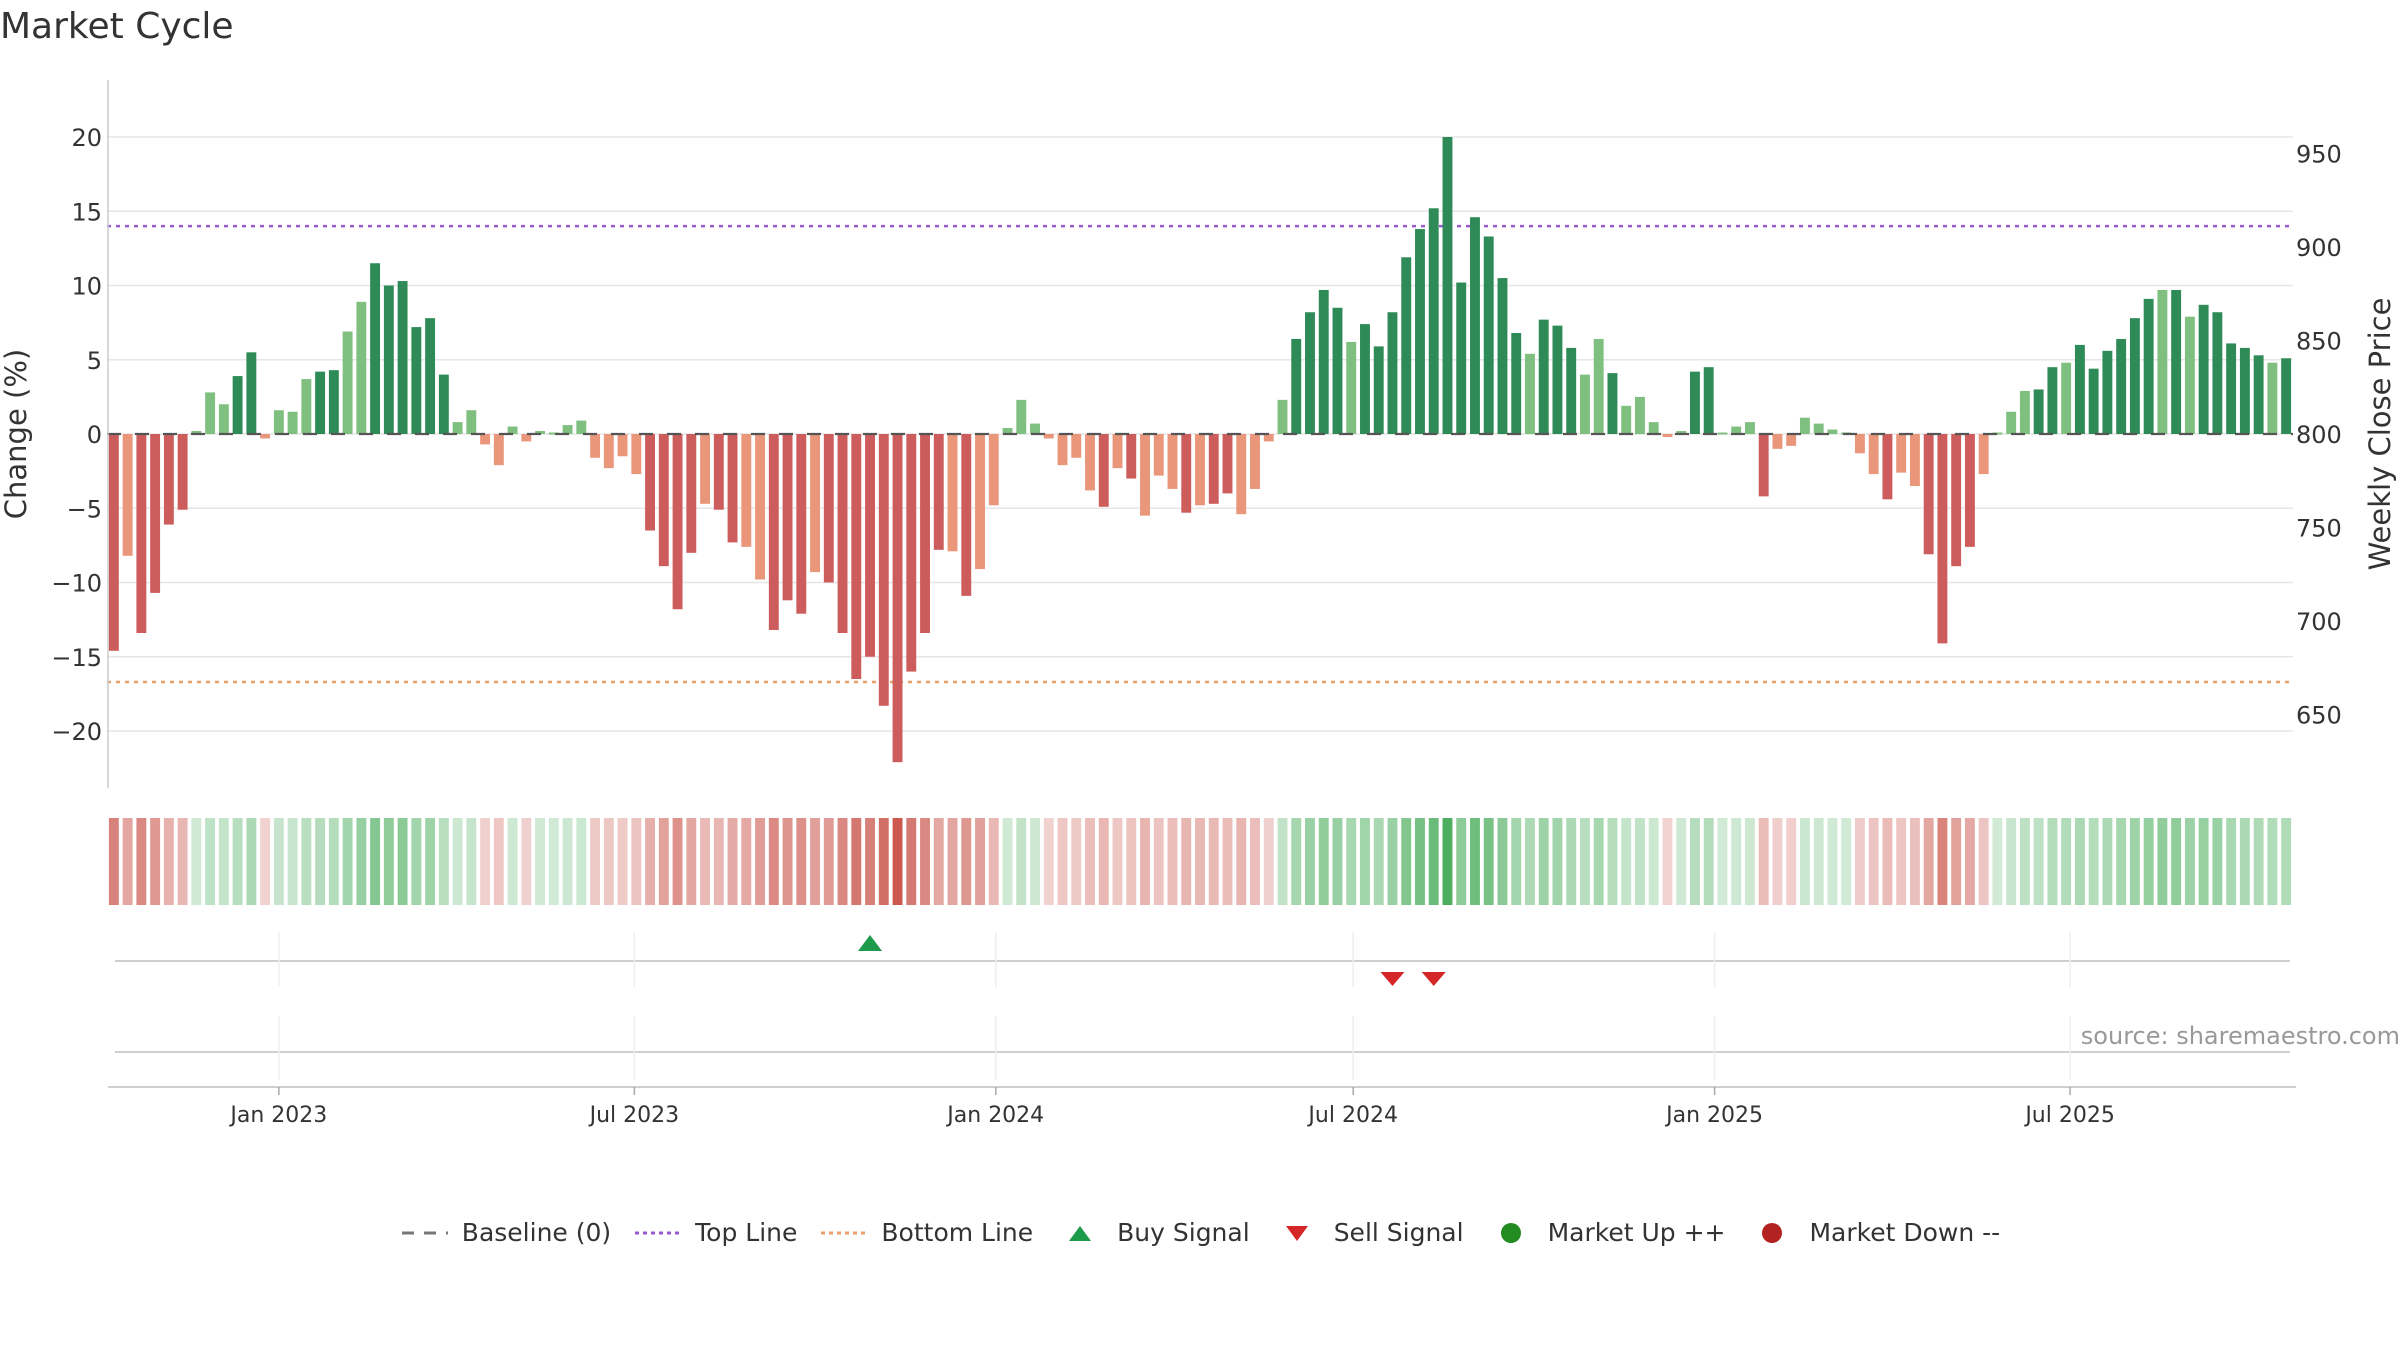  What do you see at coordinates (2319, 435) in the screenshot?
I see `right-tick-label: 800` at bounding box center [2319, 435].